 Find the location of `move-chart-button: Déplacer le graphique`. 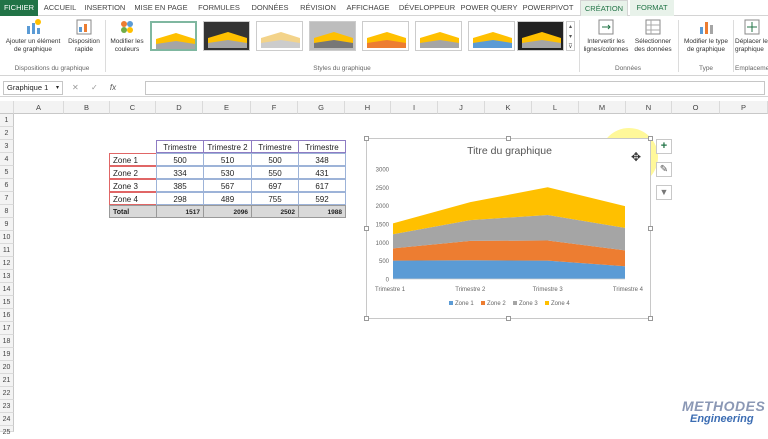

move-chart-button: Déplacer le graphique is located at coordinates (751, 36).